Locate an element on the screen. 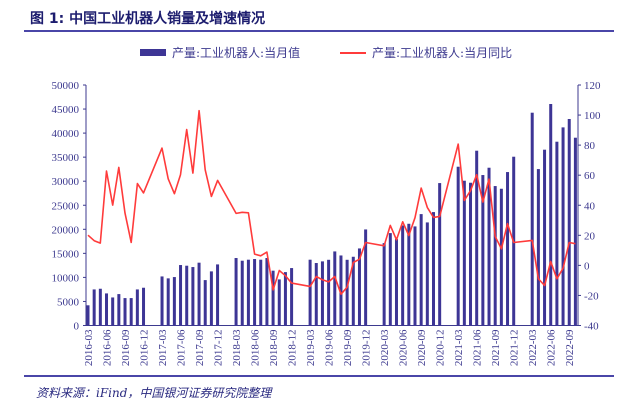 The width and height of the screenshot is (634, 412). legend-label: 产量:工业机器人:当月值 is located at coordinates (236, 53).